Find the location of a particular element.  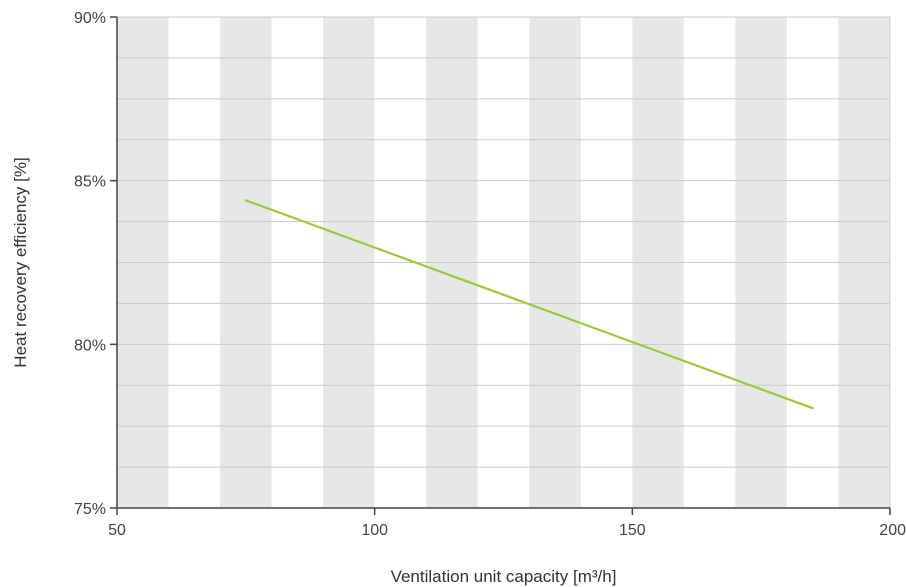

x-tick-labels: 50 100 150 200 is located at coordinates (507, 530).